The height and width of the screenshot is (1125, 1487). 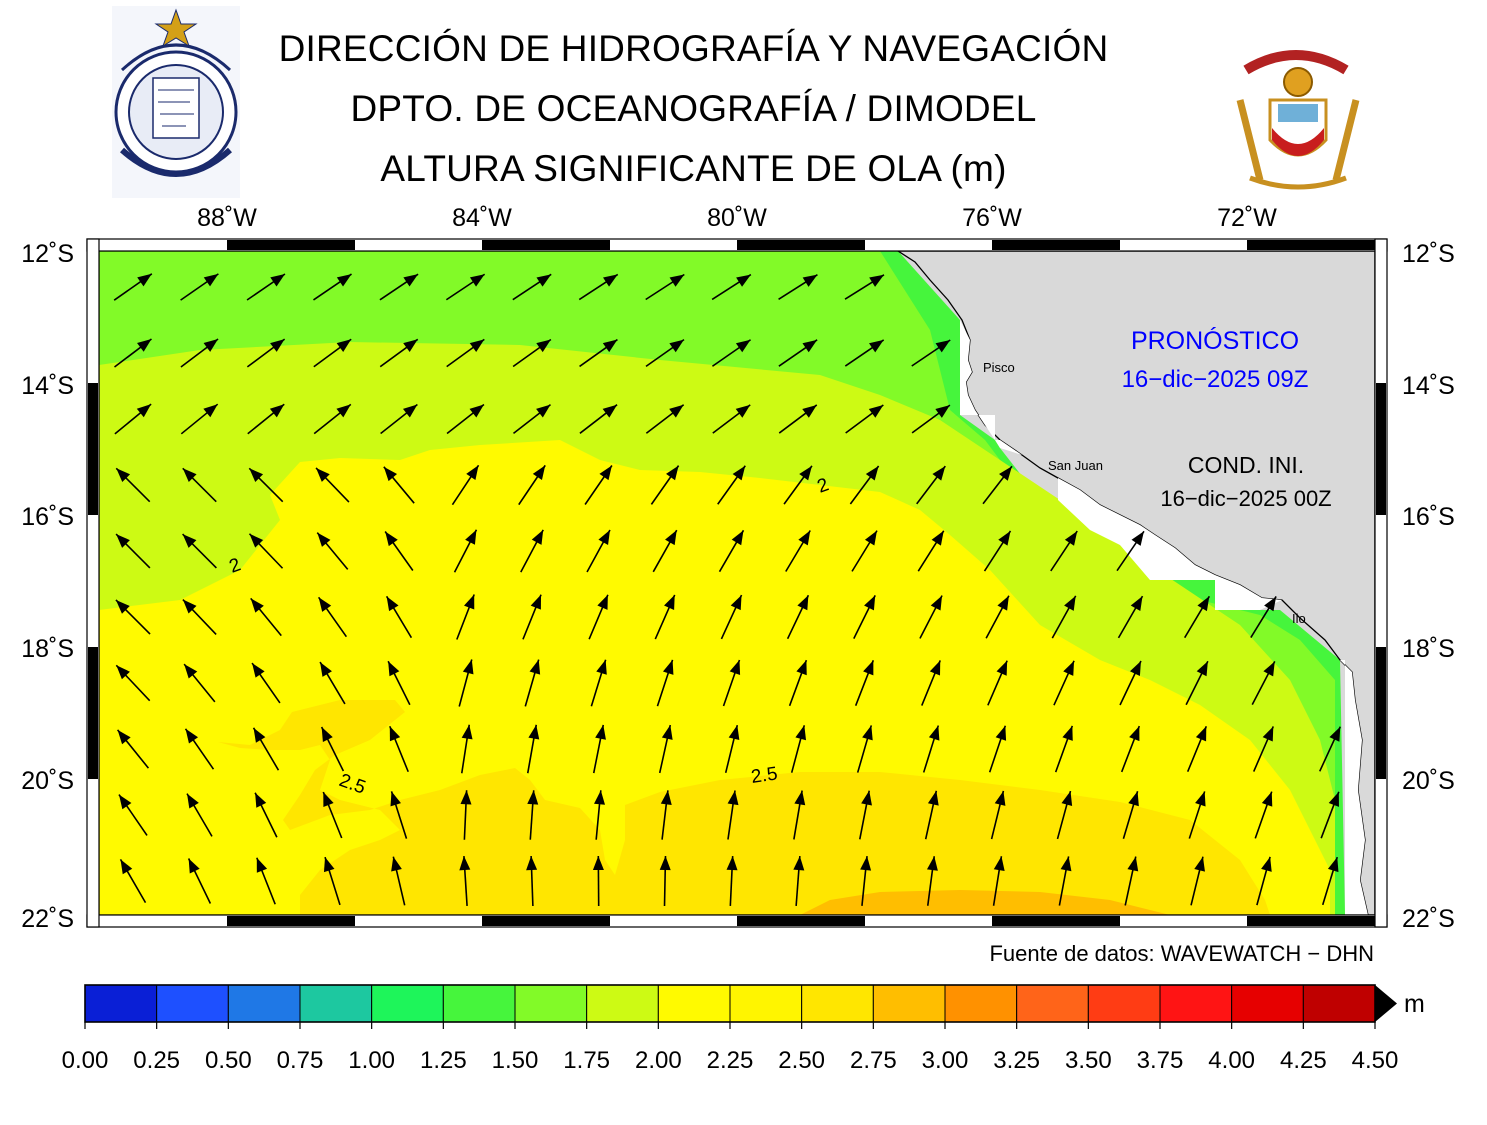 I want to click on frame-right-segment, so click(x=1381, y=449).